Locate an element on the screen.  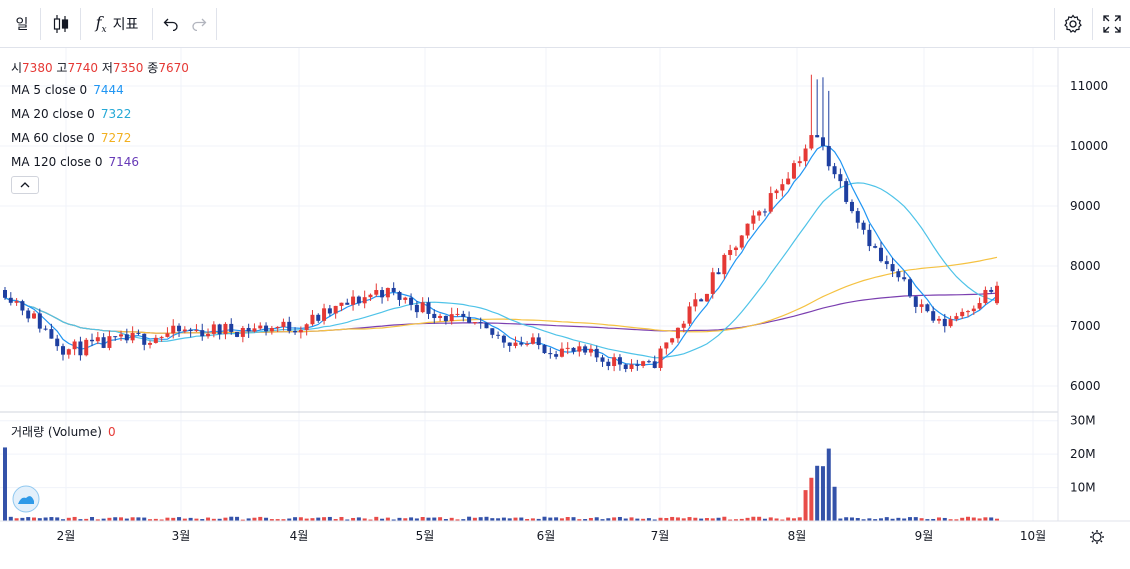
ma5-label: MA 5 close 0 is located at coordinates (49, 90).